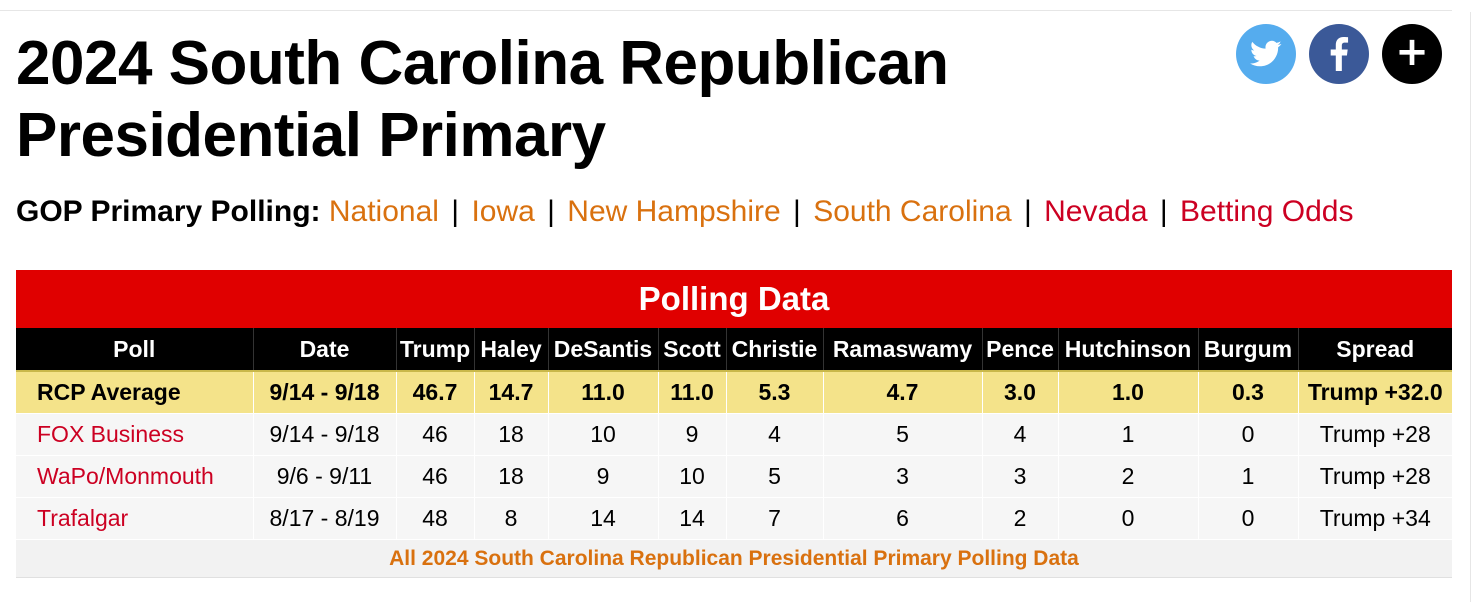 The width and height of the screenshot is (1476, 606). What do you see at coordinates (774, 349) in the screenshot?
I see `column-header-christie: Christie` at bounding box center [774, 349].